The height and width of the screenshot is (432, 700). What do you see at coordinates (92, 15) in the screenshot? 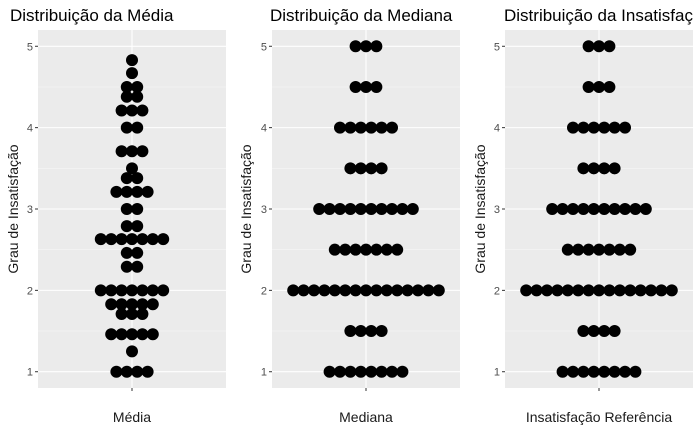
I see `chart-title: Distribuição da Média` at bounding box center [92, 15].